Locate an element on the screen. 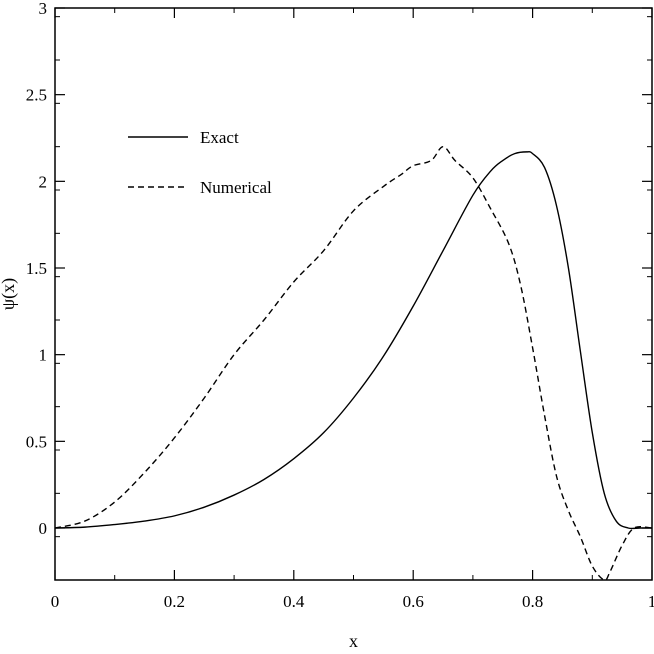 This screenshot has width=654, height=654. y-tick-label: 1.5 is located at coordinates (36, 268).